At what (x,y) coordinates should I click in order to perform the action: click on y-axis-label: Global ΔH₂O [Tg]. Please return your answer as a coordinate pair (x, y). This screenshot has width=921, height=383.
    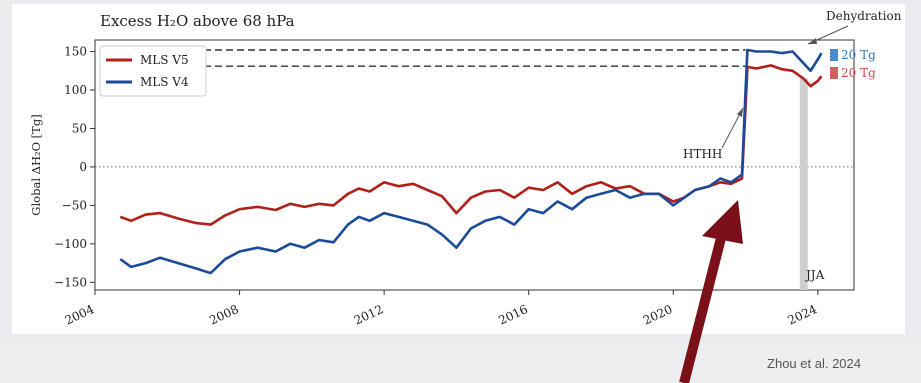
    Looking at the image, I should click on (36, 164).